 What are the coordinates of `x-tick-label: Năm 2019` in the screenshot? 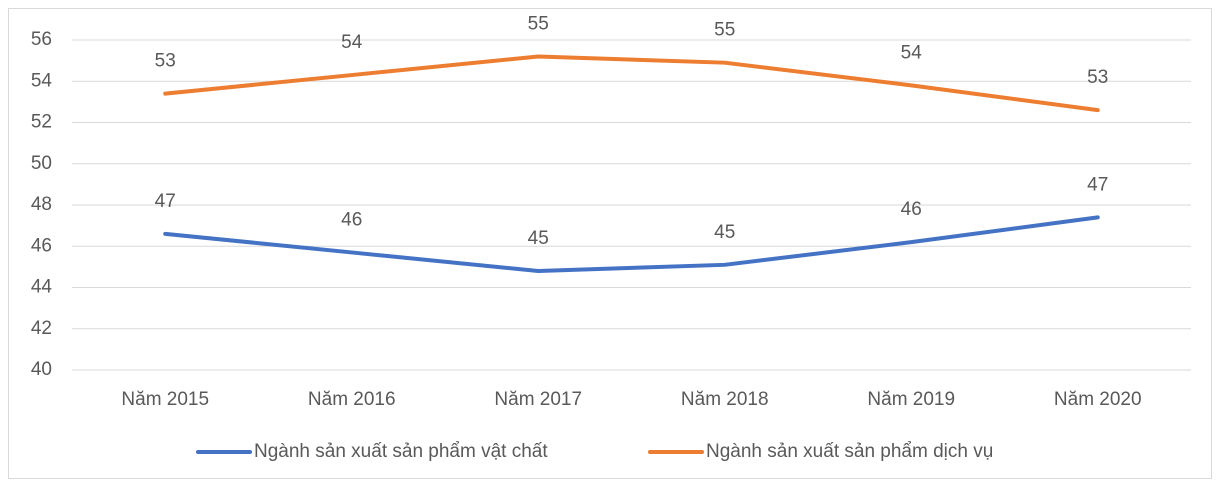 It's located at (911, 399).